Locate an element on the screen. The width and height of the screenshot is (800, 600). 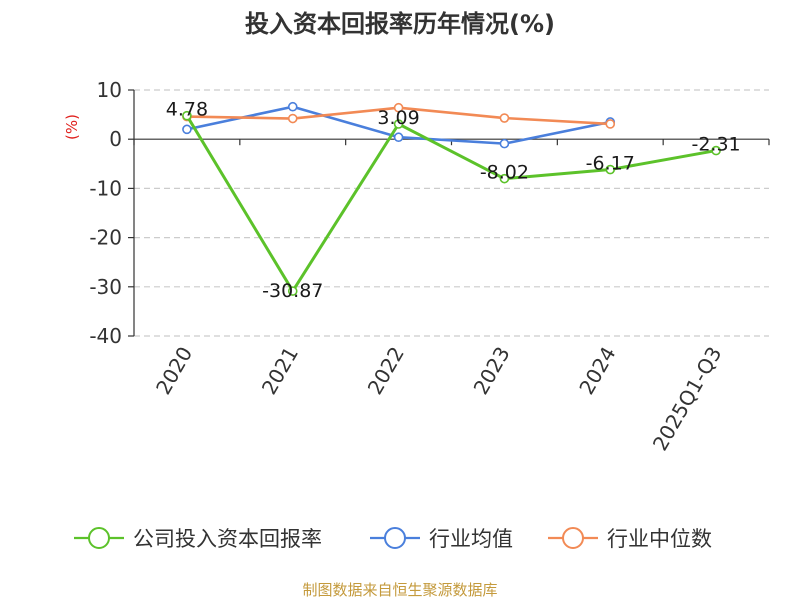
x-tick-label: 2020 is located at coordinates (174, 371).